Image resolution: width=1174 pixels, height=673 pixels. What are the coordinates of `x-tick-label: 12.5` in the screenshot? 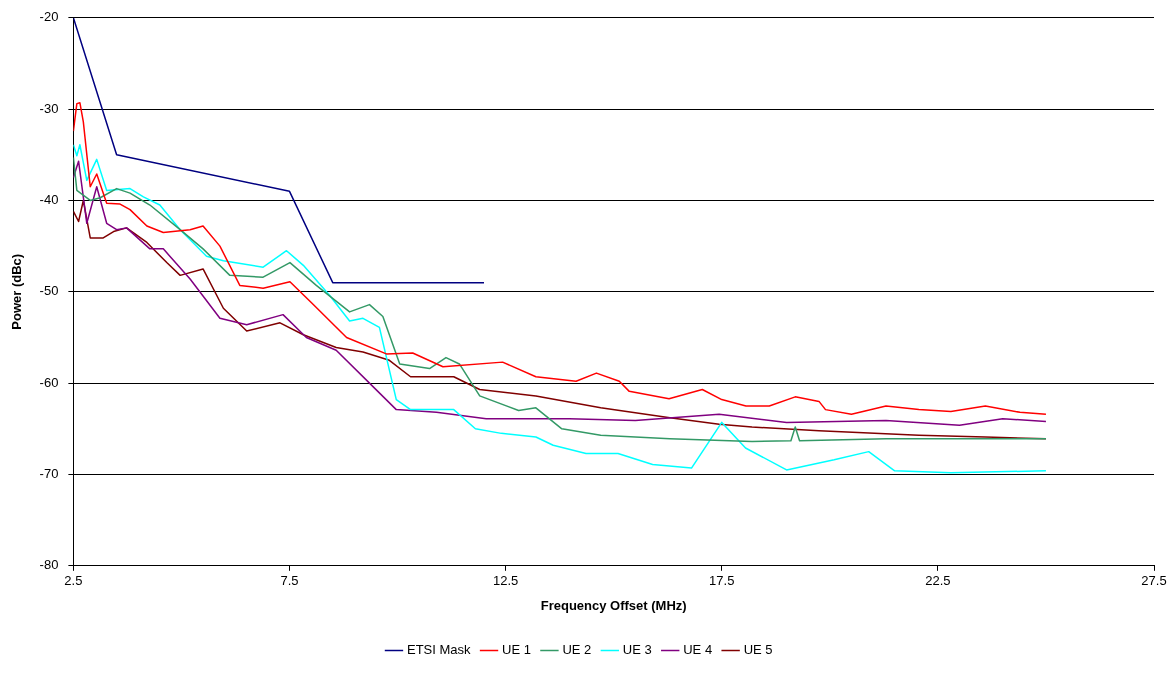 It's located at (505, 581).